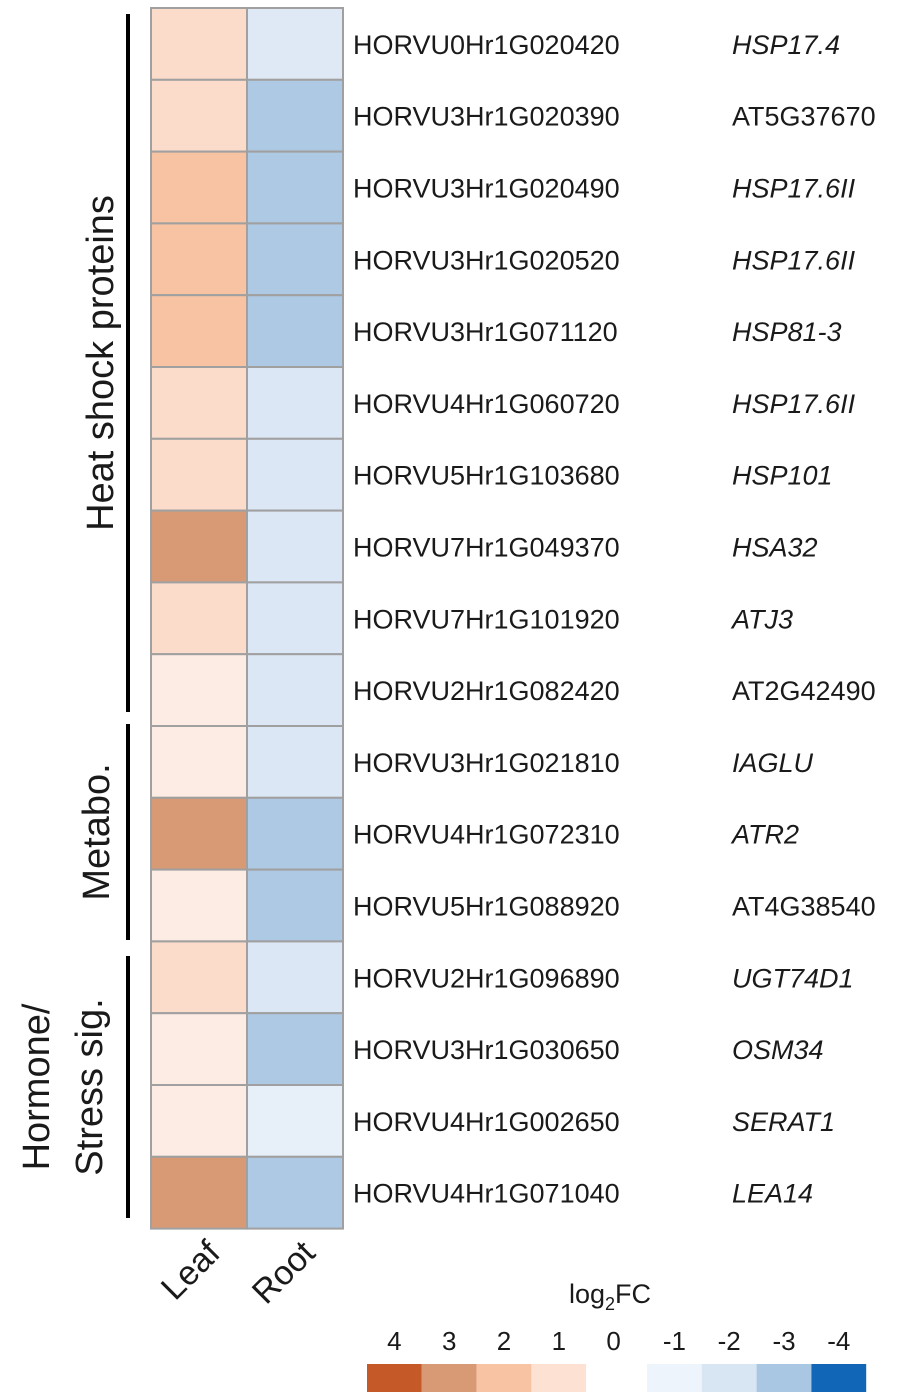  I want to click on column-labels: Leaf Root, so click(238, 1272).